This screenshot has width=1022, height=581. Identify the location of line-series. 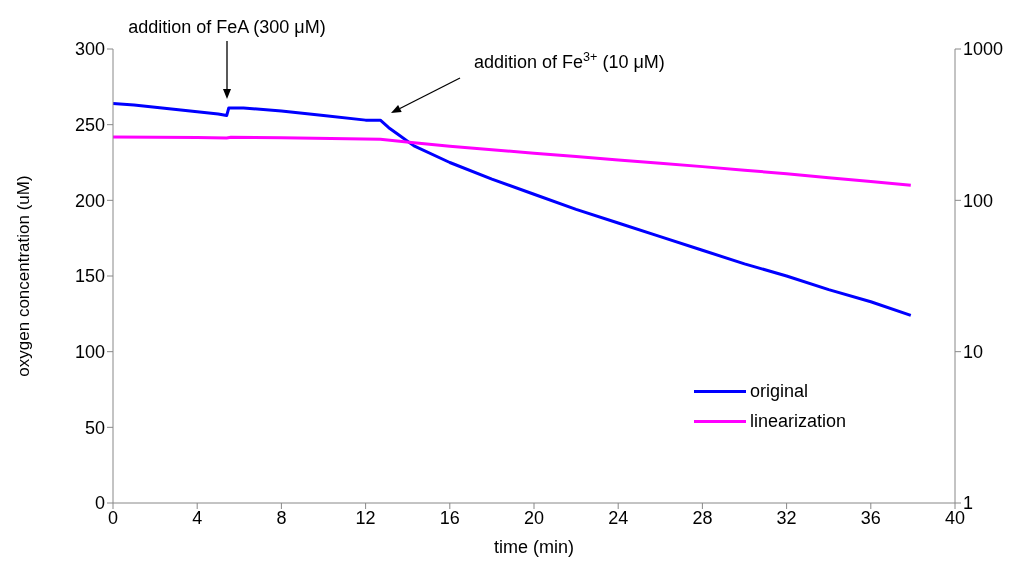
(513, 161).